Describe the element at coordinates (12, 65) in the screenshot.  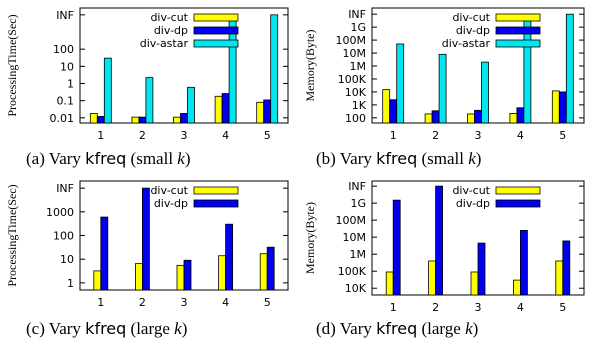
I see `y-axis-label: ProcessingTime(Sec)` at that location.